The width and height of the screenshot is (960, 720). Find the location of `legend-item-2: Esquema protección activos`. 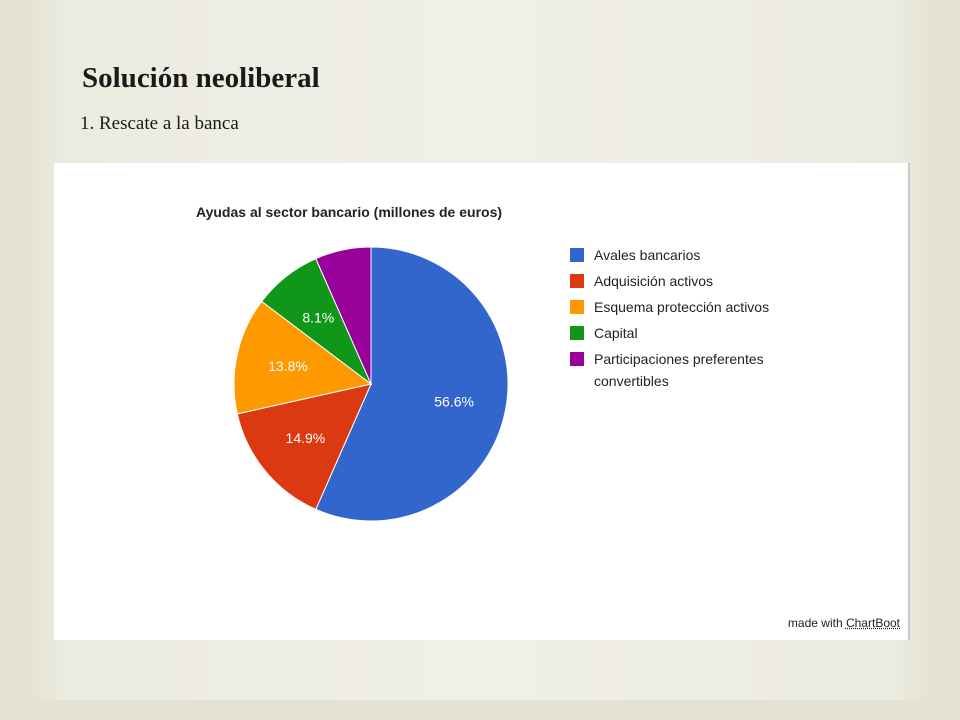

legend-item-2: Esquema protección activos is located at coordinates (680, 307).